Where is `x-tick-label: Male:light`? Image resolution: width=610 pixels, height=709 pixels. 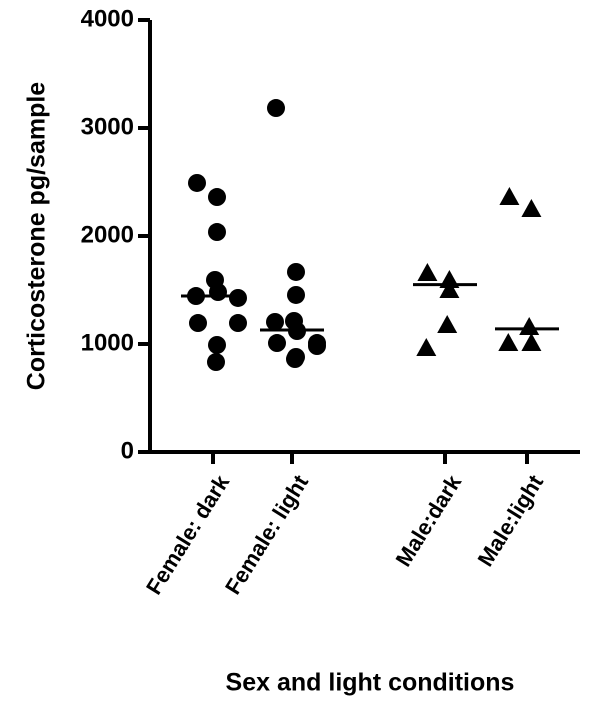 x-tick-label: Male:light is located at coordinates (511, 520).